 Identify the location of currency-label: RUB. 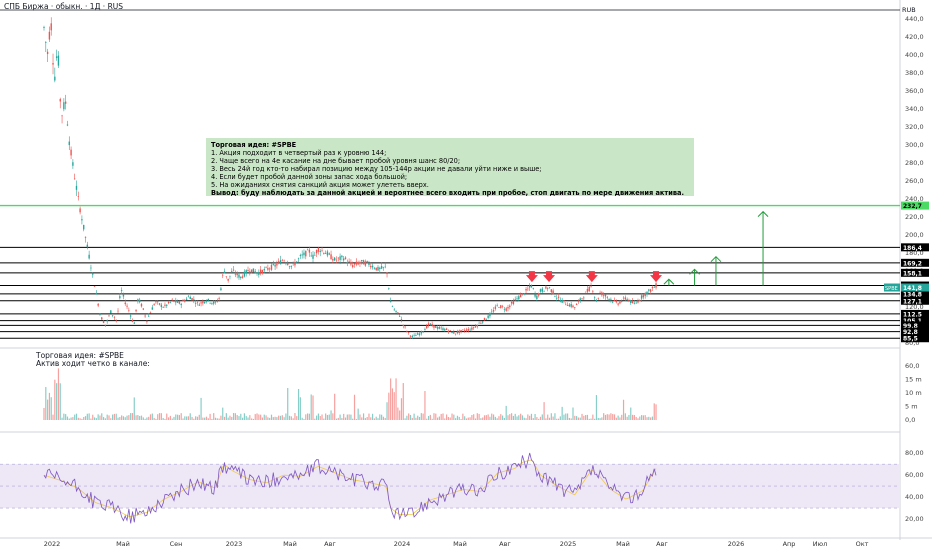
(909, 10).